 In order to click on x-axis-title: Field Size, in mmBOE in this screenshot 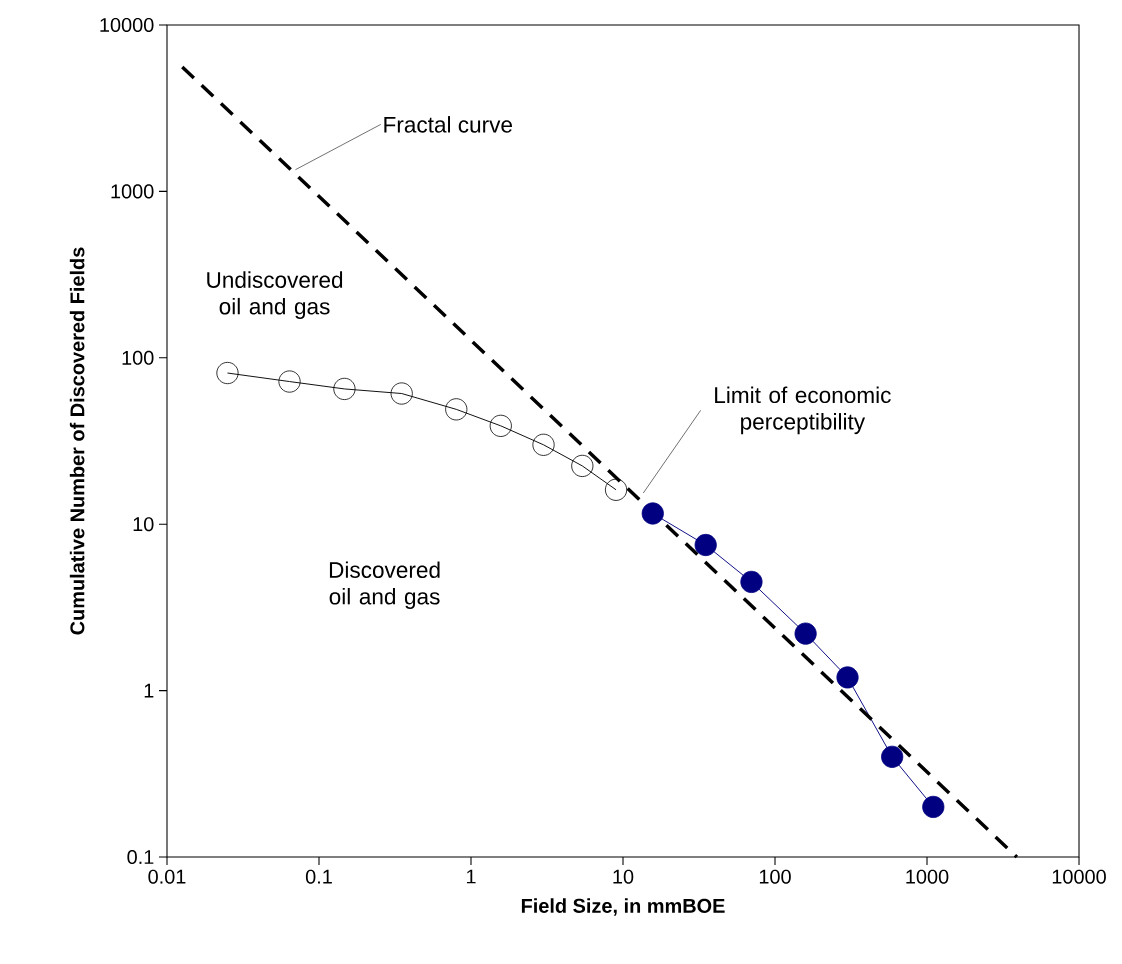, I will do `click(623, 907)`.